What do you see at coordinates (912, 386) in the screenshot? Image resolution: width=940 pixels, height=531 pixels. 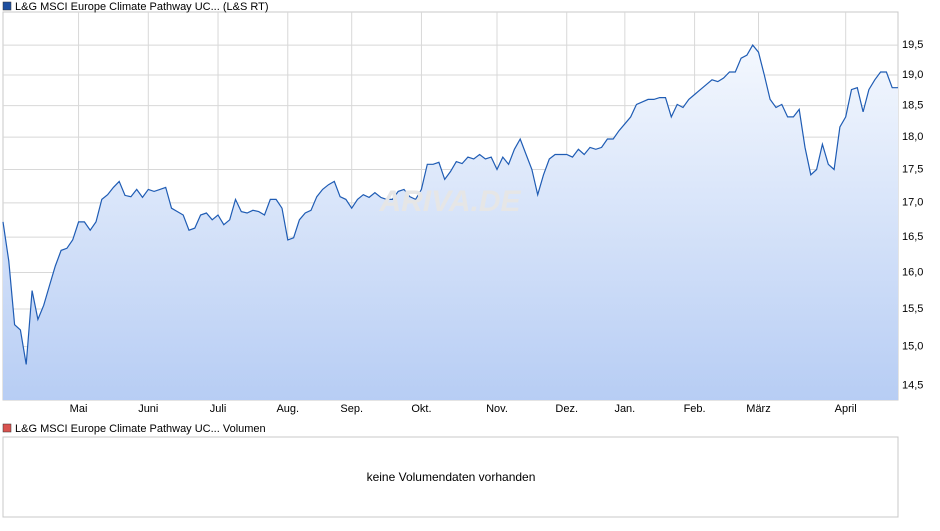 I see `y-tick-label: 14,5` at bounding box center [912, 386].